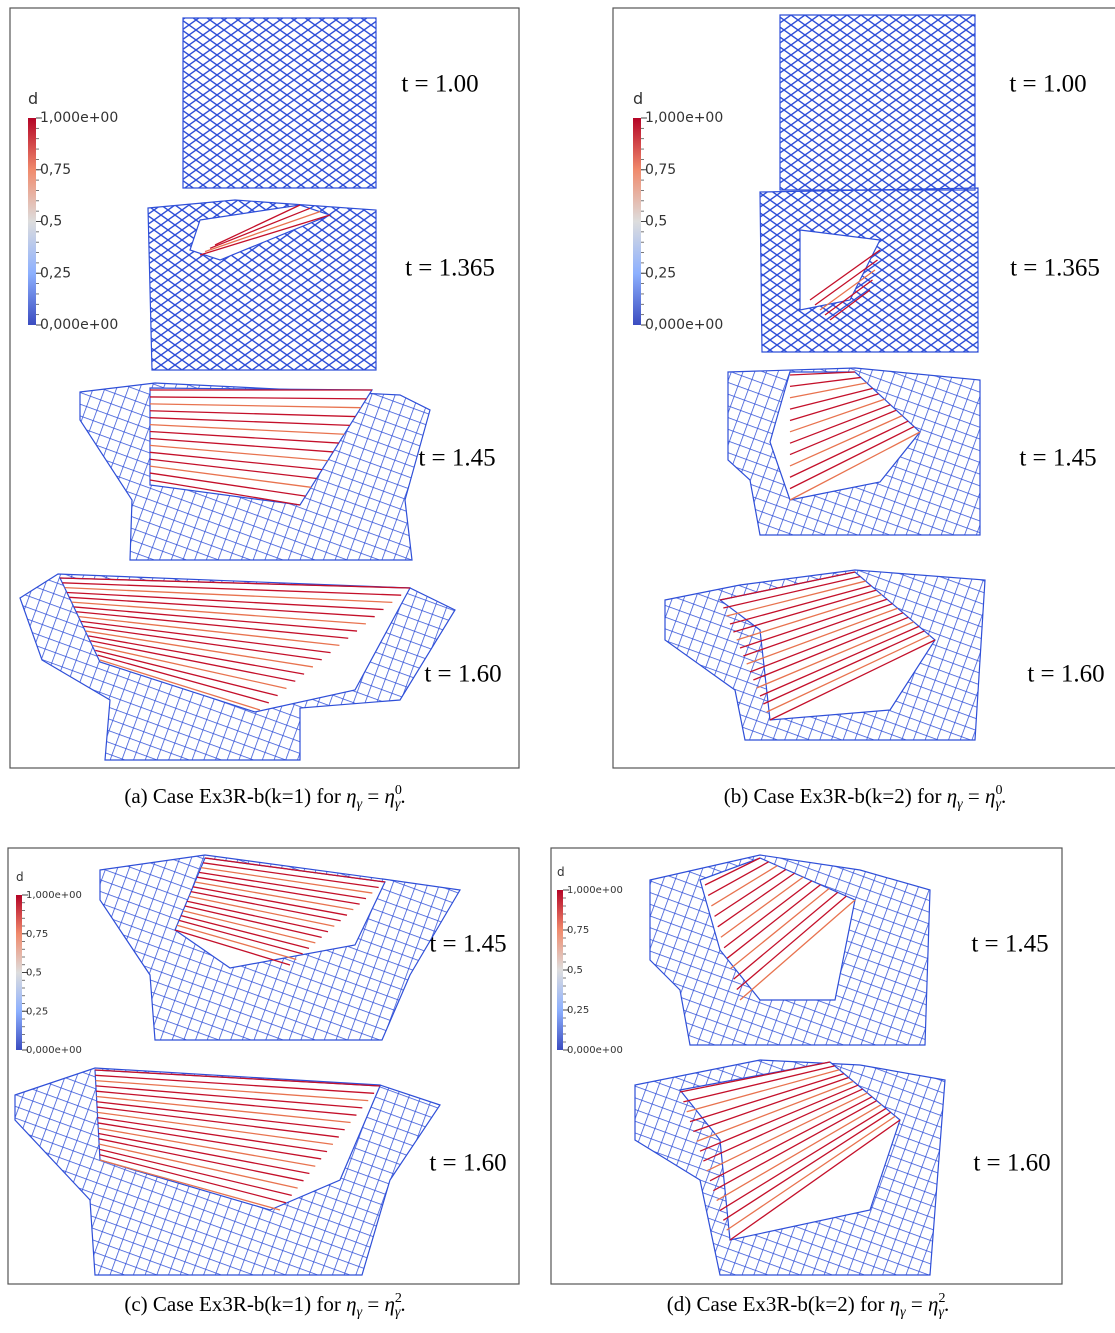 Image resolution: width=1115 pixels, height=1333 pixels. I want to click on caption-part: 2, so click(941, 1298).